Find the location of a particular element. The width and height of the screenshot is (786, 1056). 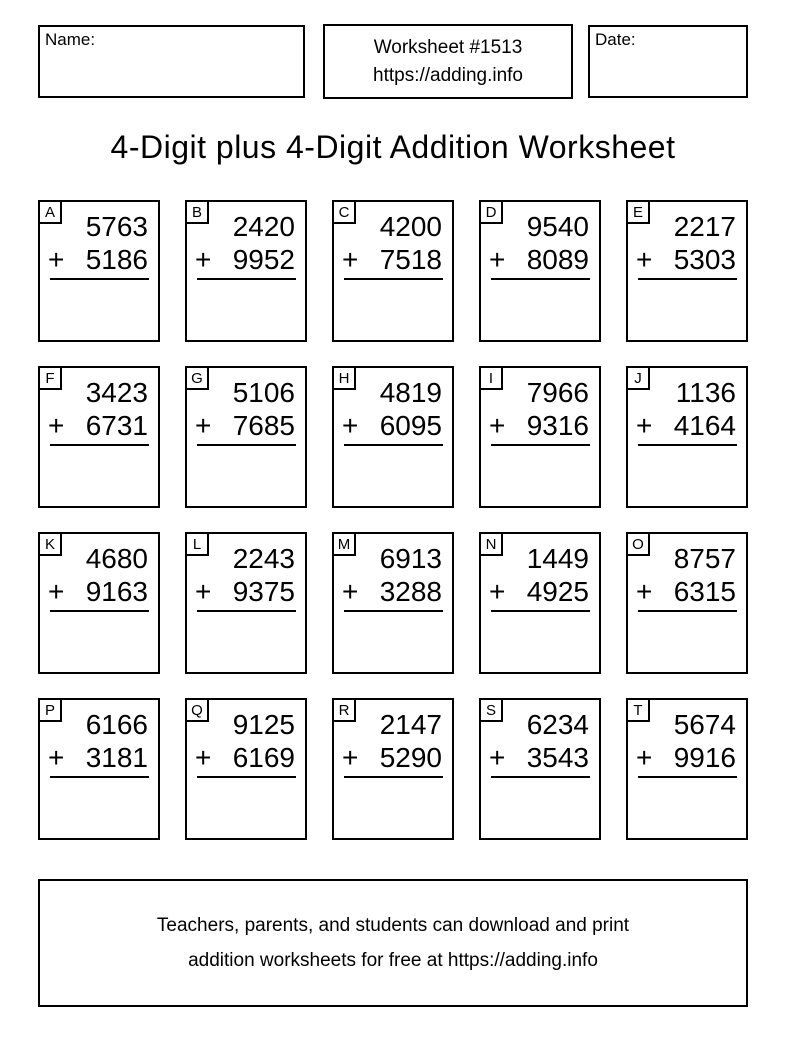

top-addend: 4200 is located at coordinates (410, 226).